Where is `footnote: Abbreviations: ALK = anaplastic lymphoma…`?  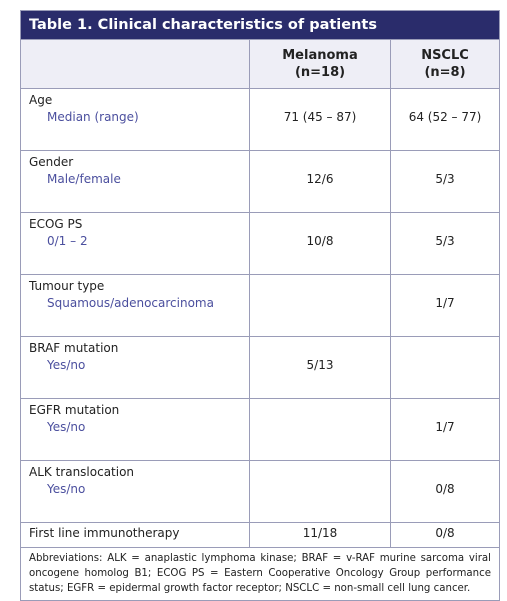
footnote: Abbreviations: ALK = anaplastic lymphoma… is located at coordinates (260, 573).